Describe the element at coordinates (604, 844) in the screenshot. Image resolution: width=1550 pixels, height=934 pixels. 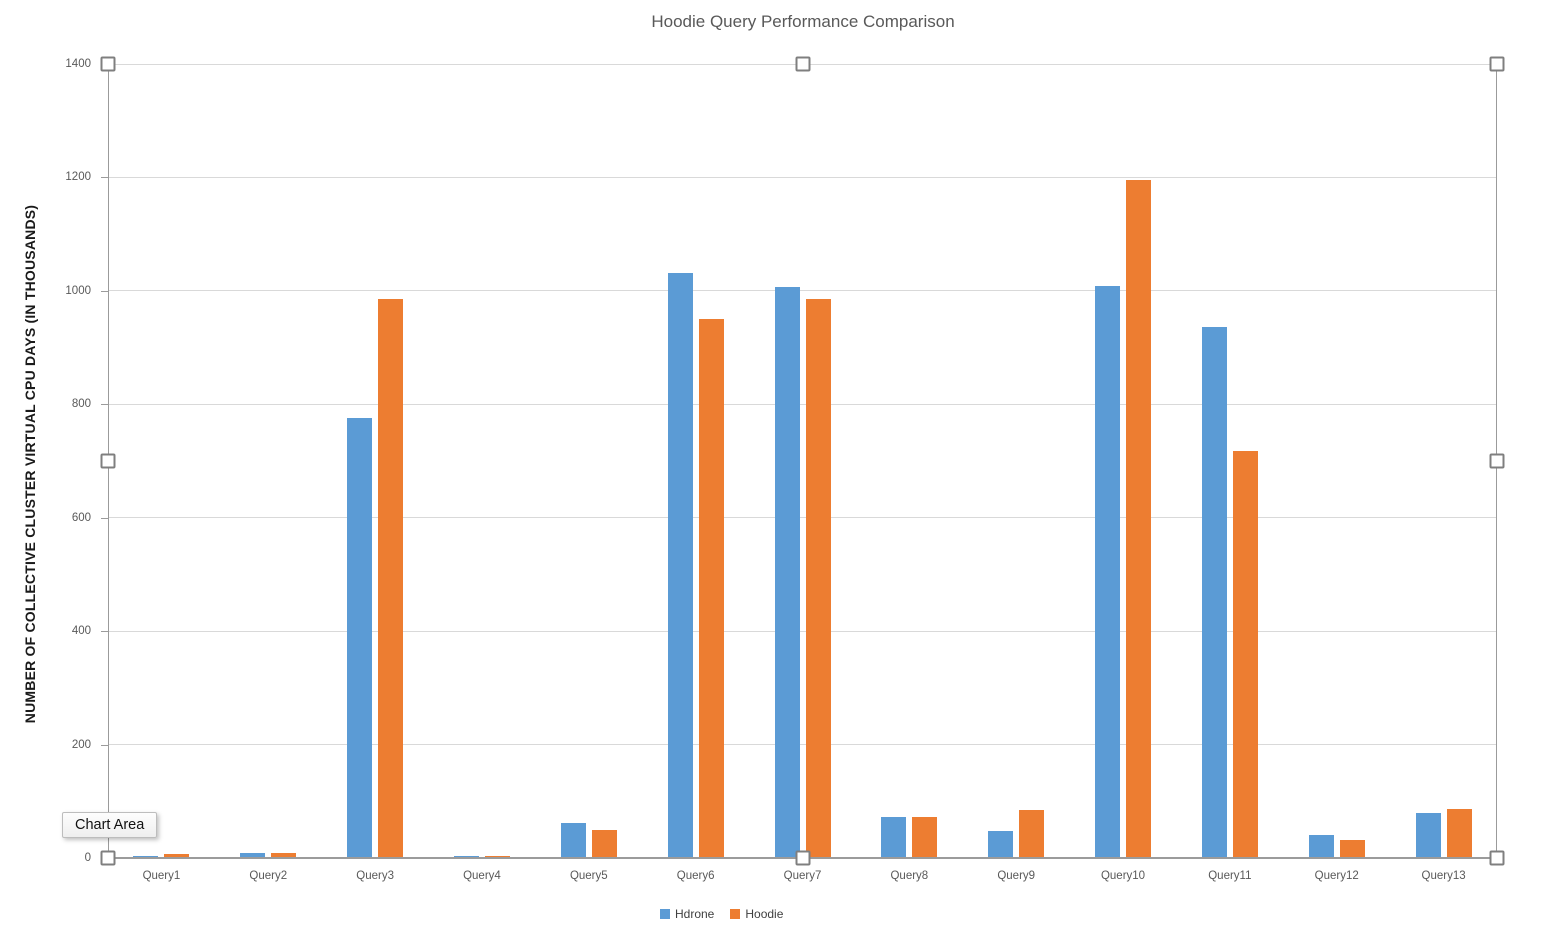
I see `bar-hoodie-query5` at that location.